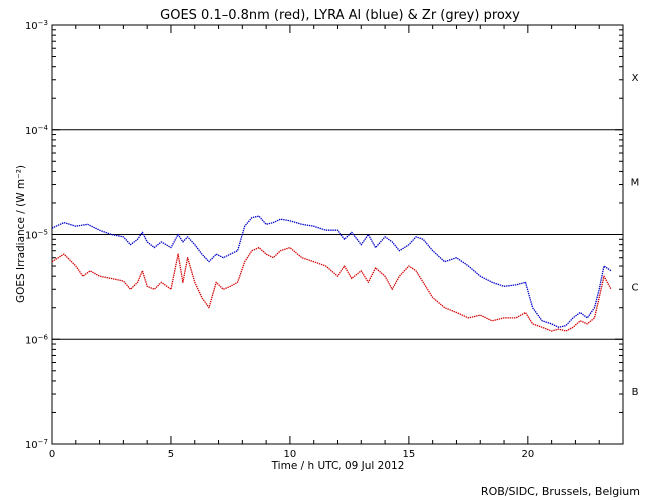 This screenshot has height=500, width=650. What do you see at coordinates (635, 235) in the screenshot?
I see `flare-class-labels: X M C B` at bounding box center [635, 235].